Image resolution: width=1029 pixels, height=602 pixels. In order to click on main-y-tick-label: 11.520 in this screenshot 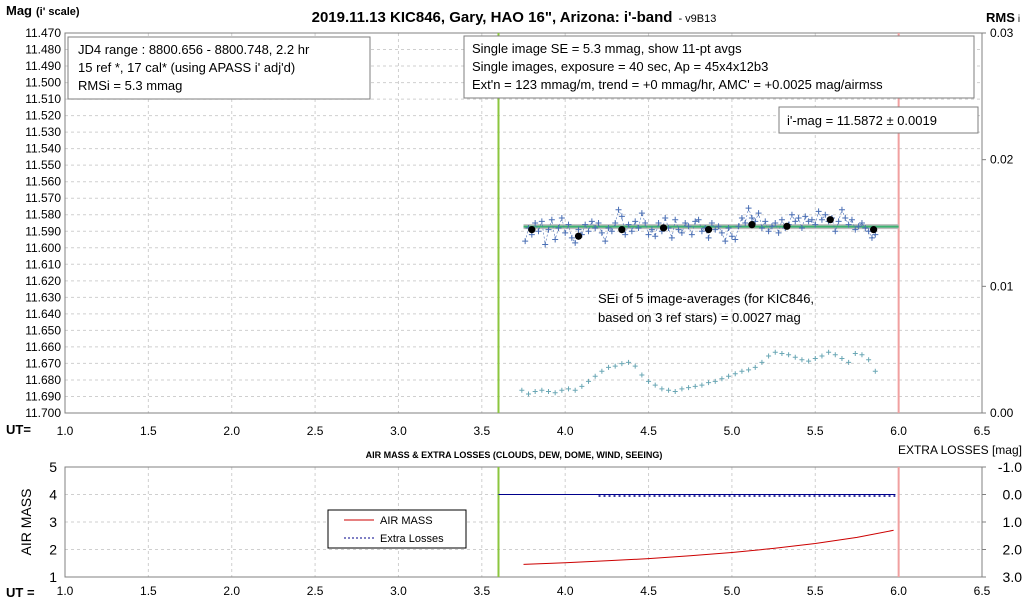, I will do `click(43, 116)`.